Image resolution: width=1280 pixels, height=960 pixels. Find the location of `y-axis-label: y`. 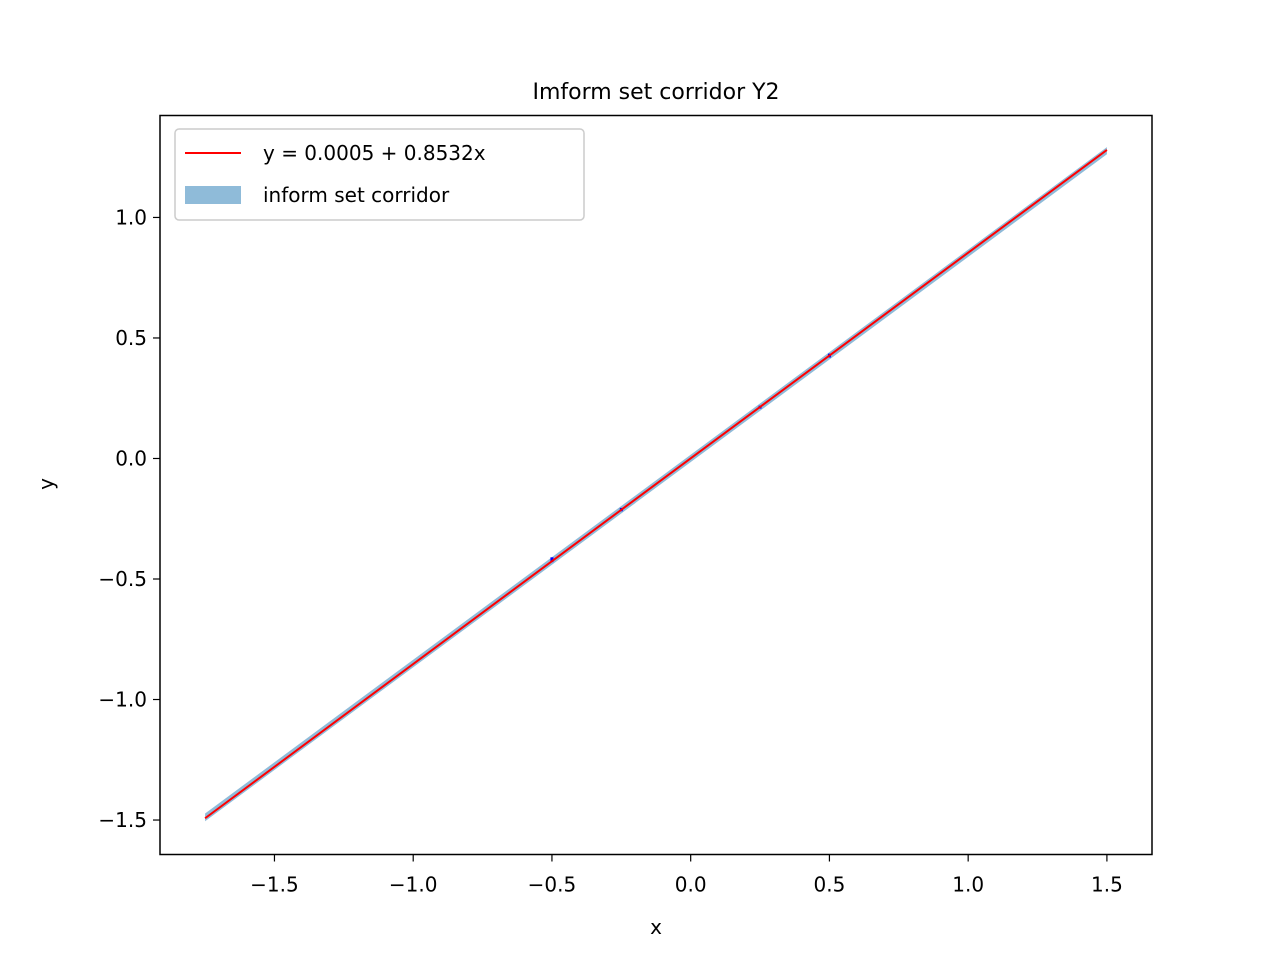

y-axis-label: y is located at coordinates (46, 484).